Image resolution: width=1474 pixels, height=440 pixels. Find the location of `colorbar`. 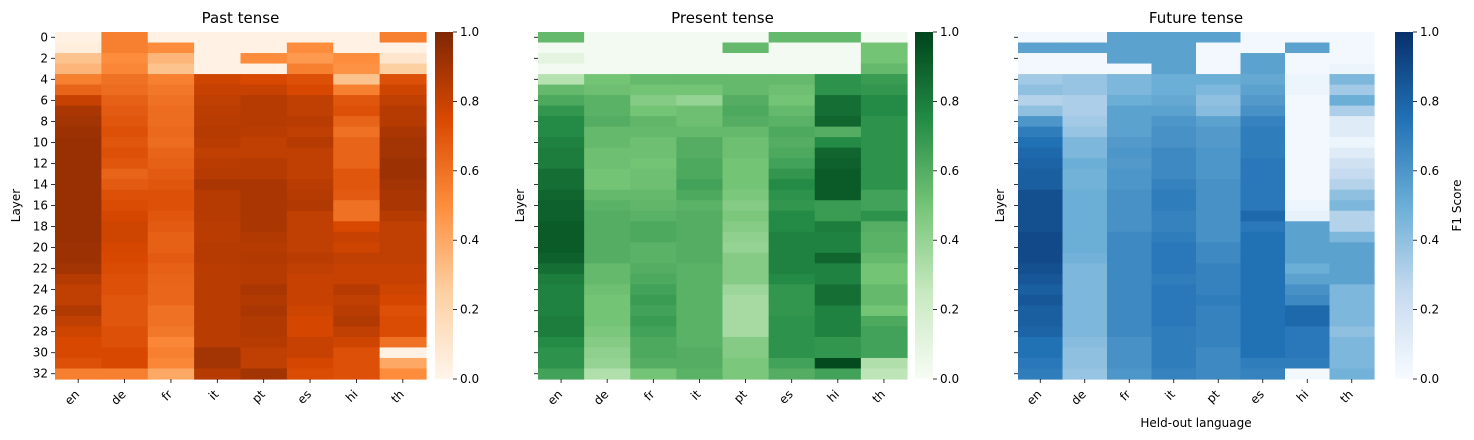

colorbar is located at coordinates (924, 205).